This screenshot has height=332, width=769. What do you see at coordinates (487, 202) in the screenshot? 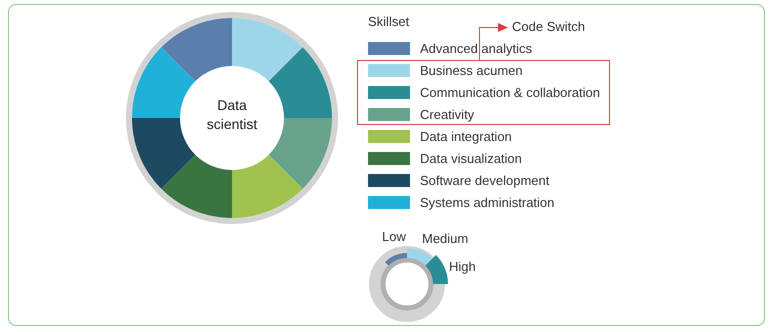
I see `legend-label: Systems administration` at bounding box center [487, 202].